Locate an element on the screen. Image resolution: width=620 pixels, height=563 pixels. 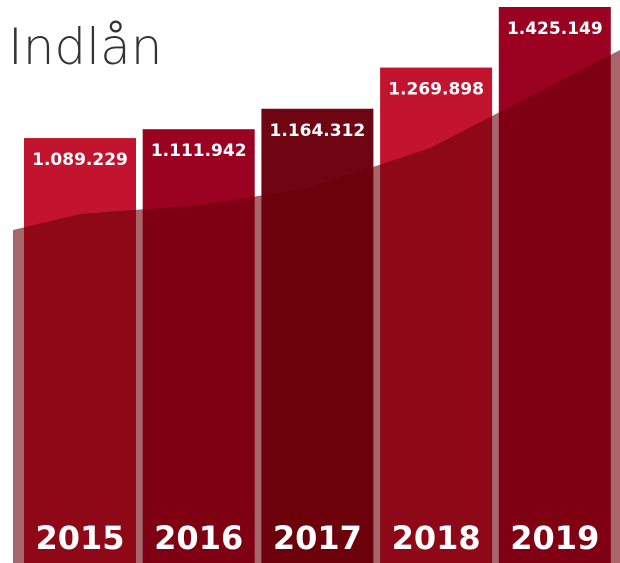
x-tick-label: 2019 is located at coordinates (554, 538).